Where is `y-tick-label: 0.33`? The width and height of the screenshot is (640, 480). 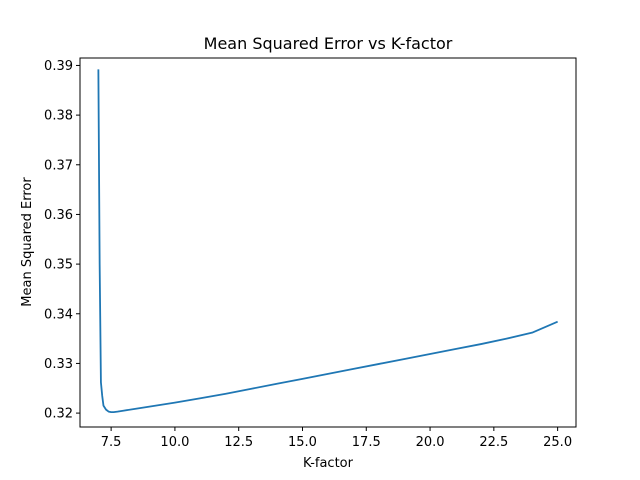 y-tick-label: 0.33 is located at coordinates (58, 364).